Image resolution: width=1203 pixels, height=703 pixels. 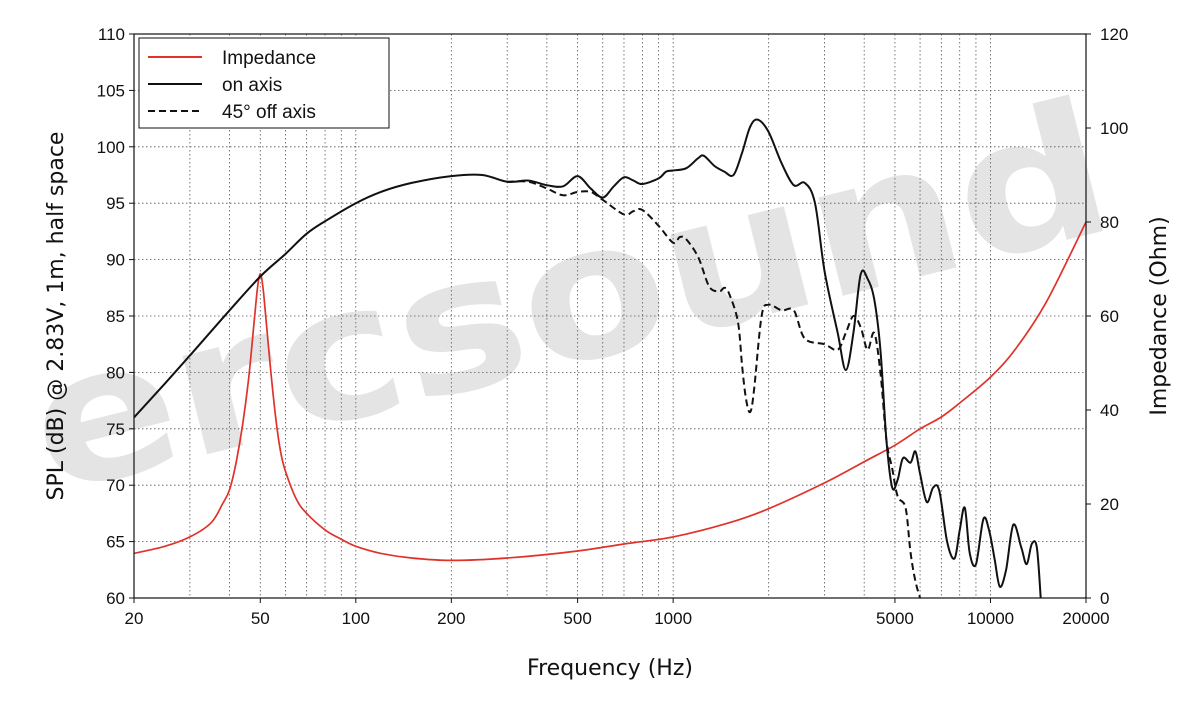 What do you see at coordinates (111, 34) in the screenshot?
I see `y-left-tick-label: 110` at bounding box center [111, 34].